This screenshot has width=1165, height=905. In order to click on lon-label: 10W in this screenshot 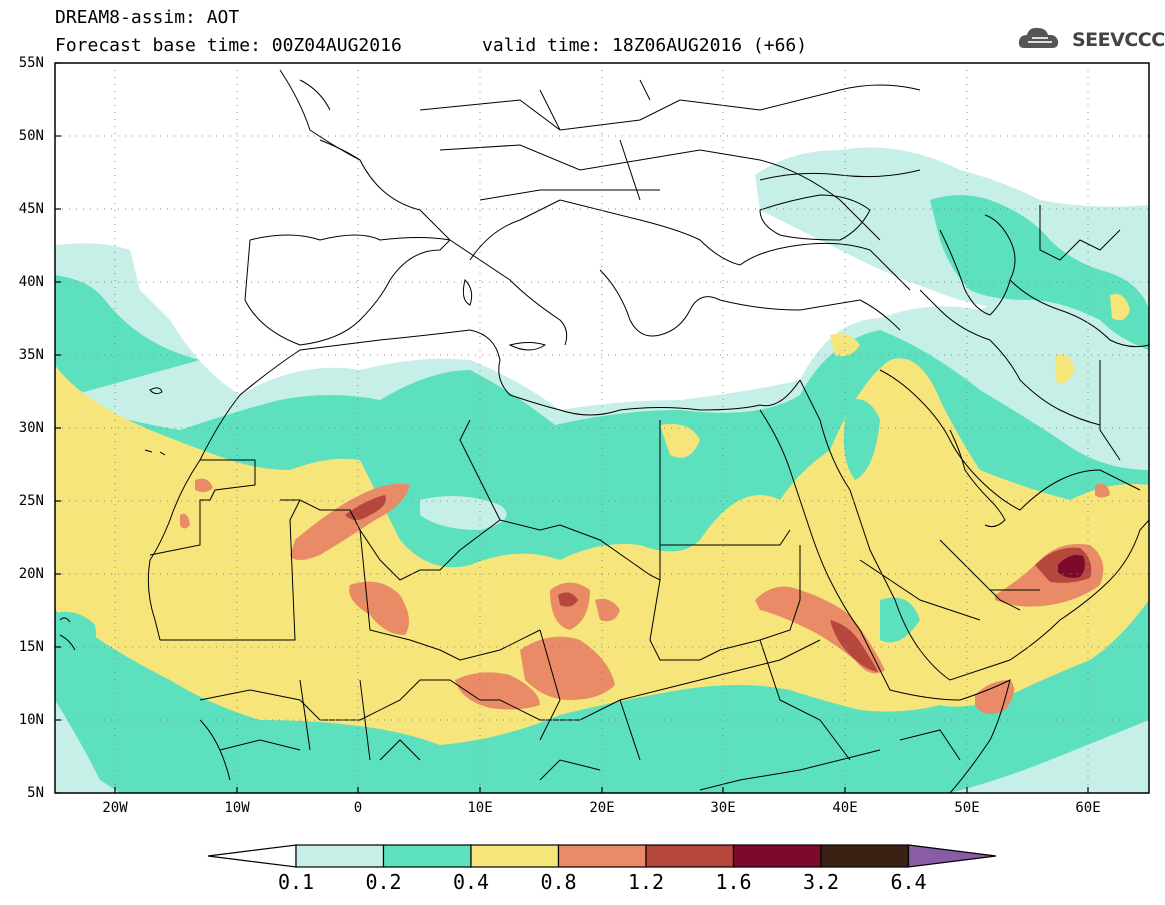, I will do `click(237, 808)`.